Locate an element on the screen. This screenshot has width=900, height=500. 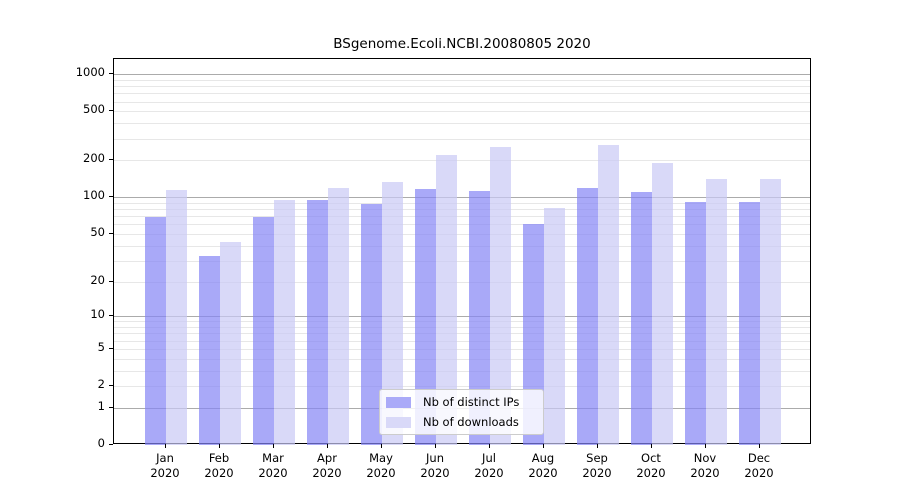
y-tick-label: 5 is located at coordinates (101, 346).